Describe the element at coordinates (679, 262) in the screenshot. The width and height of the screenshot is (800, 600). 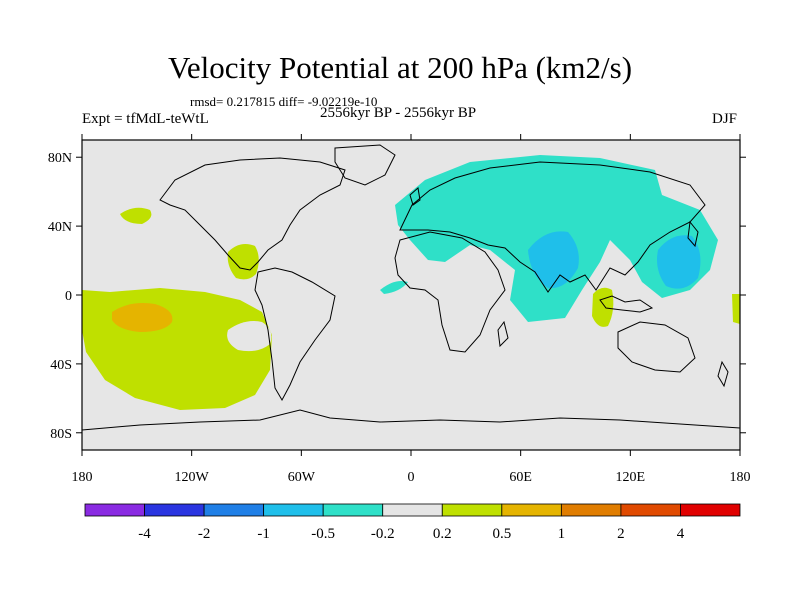
I see `neg-anomaly-pacific-core` at that location.